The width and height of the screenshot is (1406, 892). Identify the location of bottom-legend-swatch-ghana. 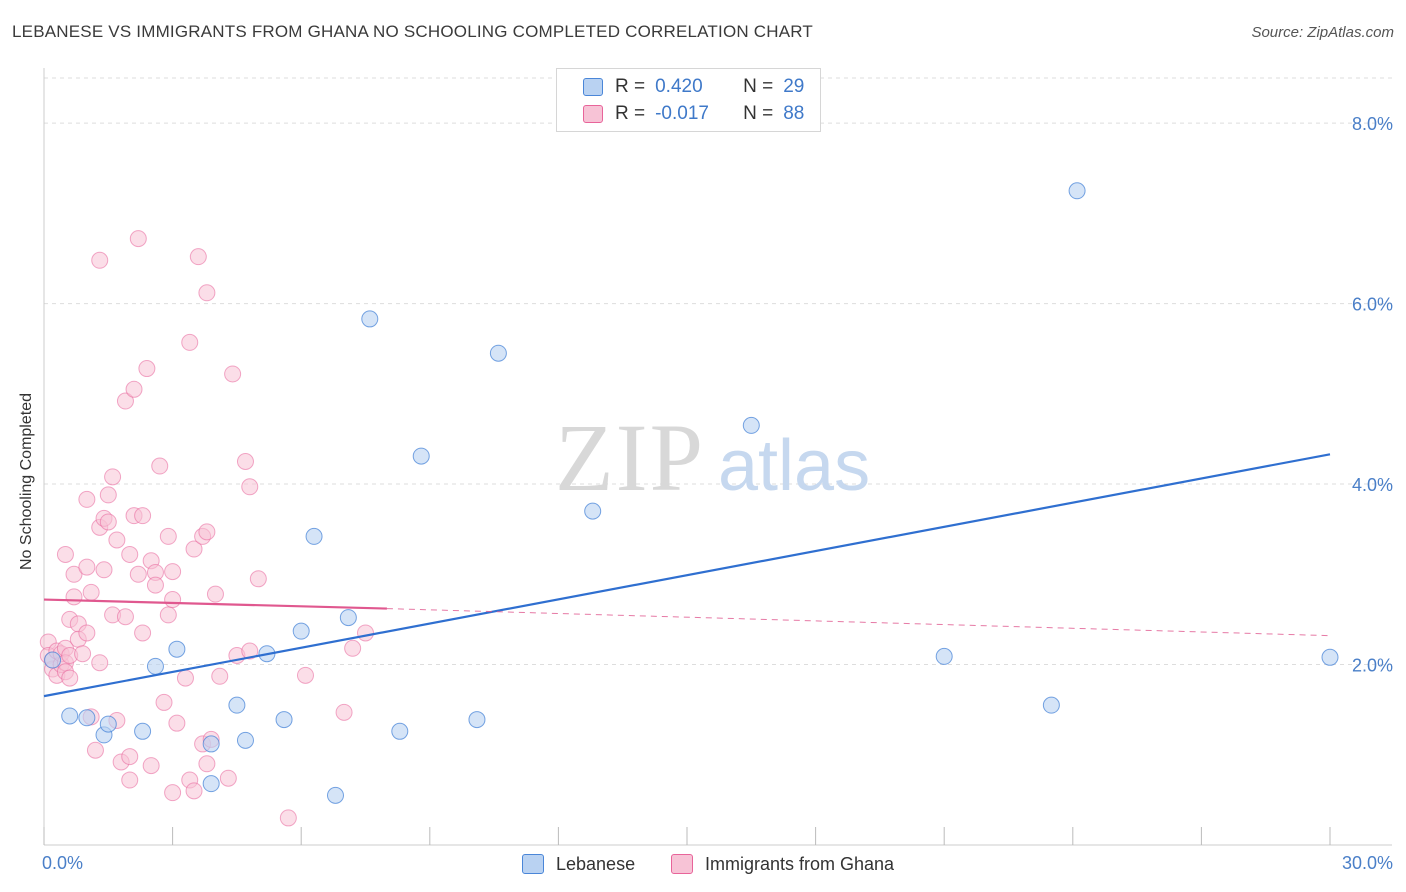
(682, 864).